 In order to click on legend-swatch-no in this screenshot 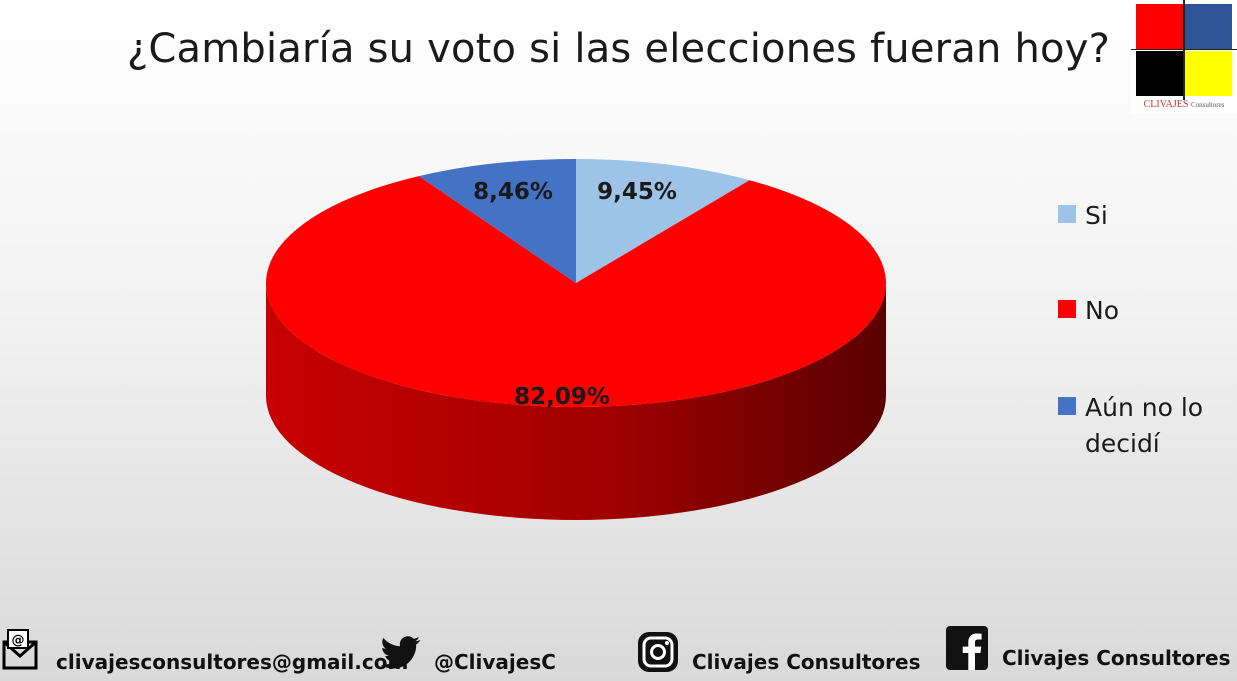, I will do `click(1067, 309)`.